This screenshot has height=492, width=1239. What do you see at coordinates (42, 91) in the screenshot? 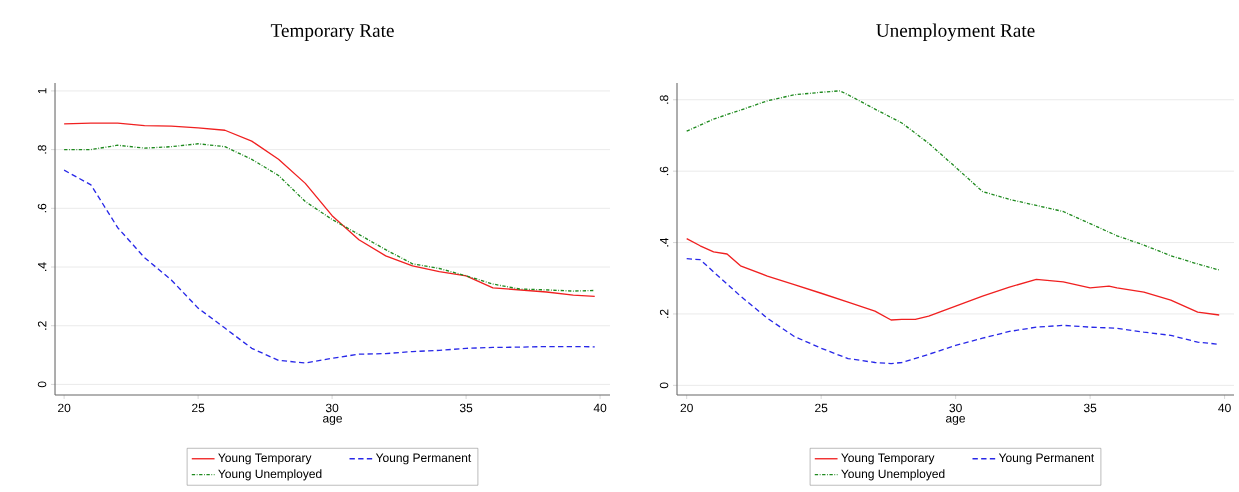
I see `y-tick-label: 1` at bounding box center [42, 91].